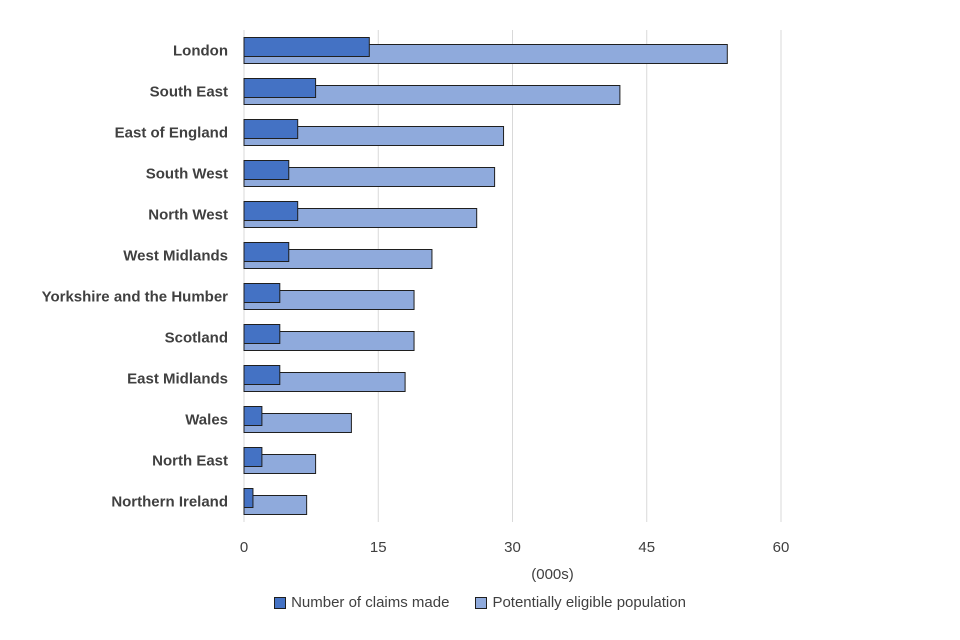  Describe the element at coordinates (253, 416) in the screenshot. I see `bar-claims-wales` at that location.